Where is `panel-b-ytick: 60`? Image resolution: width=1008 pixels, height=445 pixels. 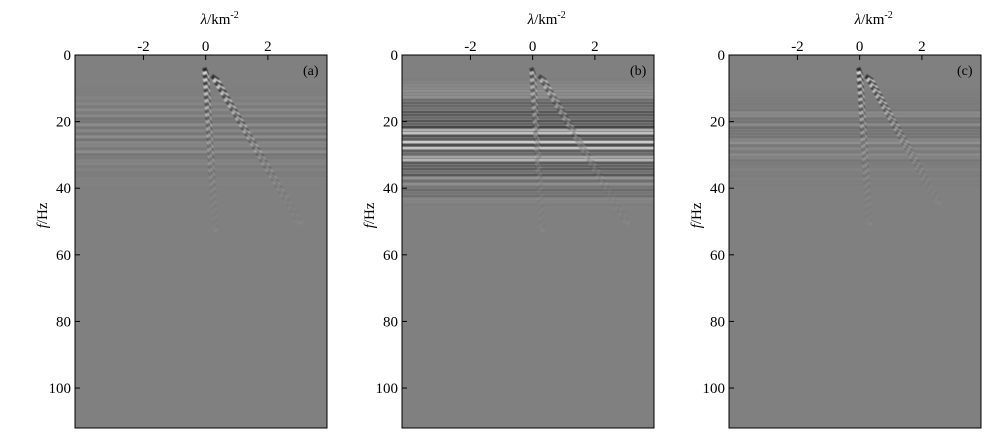 panel-b-ytick: 60 is located at coordinates (390, 256).